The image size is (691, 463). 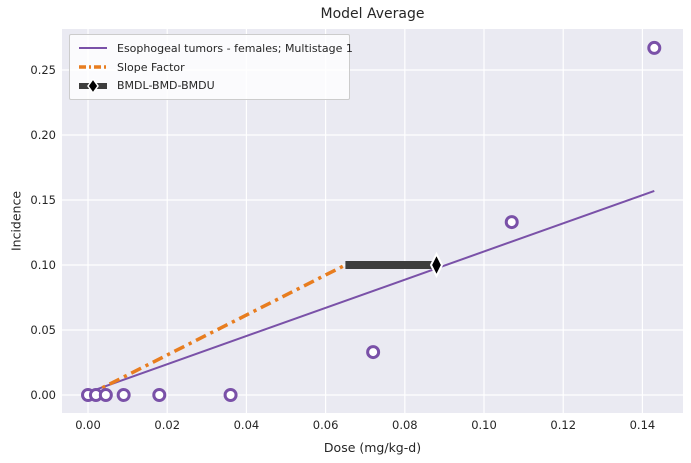 What do you see at coordinates (43, 200) in the screenshot?
I see `y-tick-label: 0.15` at bounding box center [43, 200].